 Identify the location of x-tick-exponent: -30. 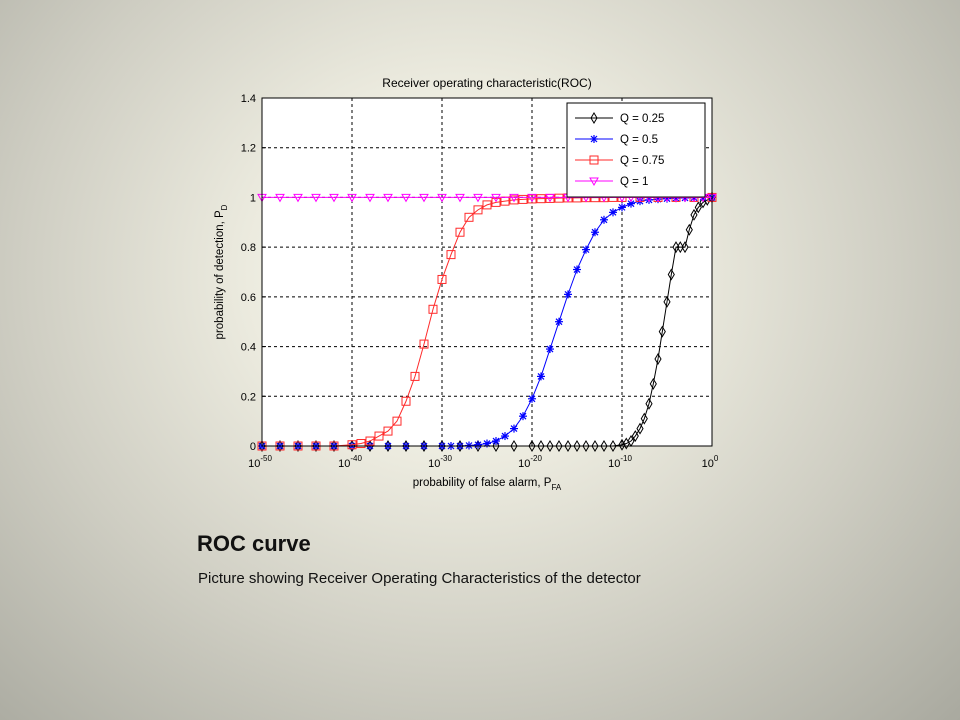
(446, 458).